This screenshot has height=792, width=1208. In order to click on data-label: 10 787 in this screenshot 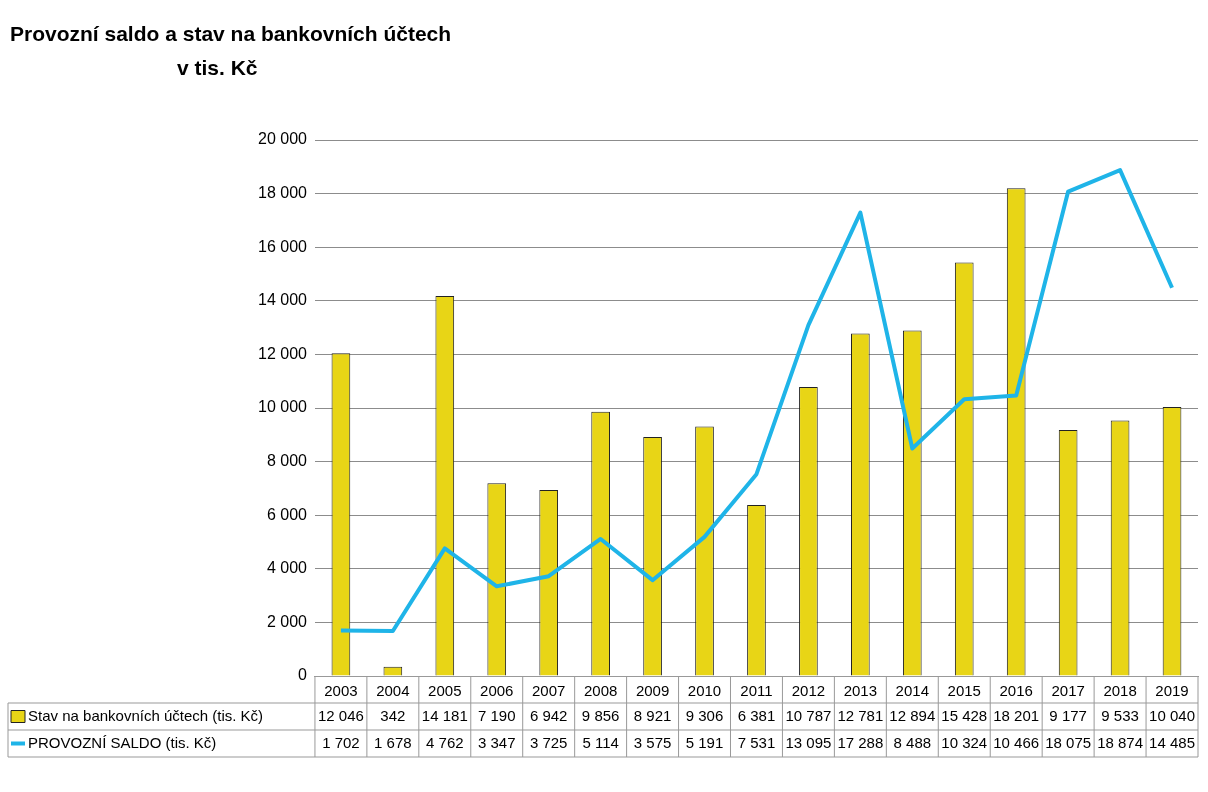, I will do `click(808, 715)`.